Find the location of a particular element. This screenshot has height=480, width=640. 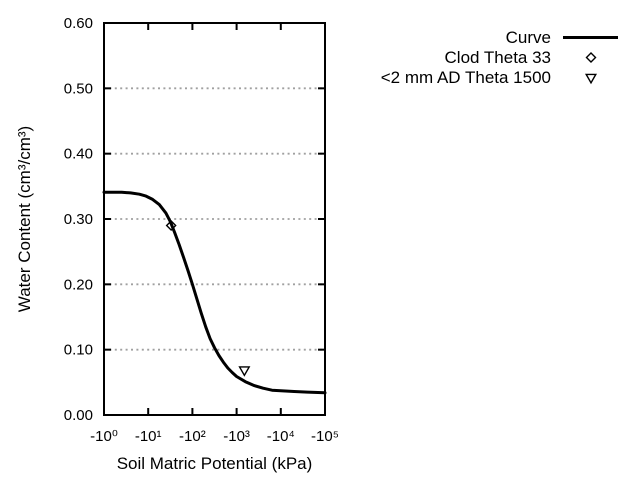

clod-theta33-marker is located at coordinates (171, 226).